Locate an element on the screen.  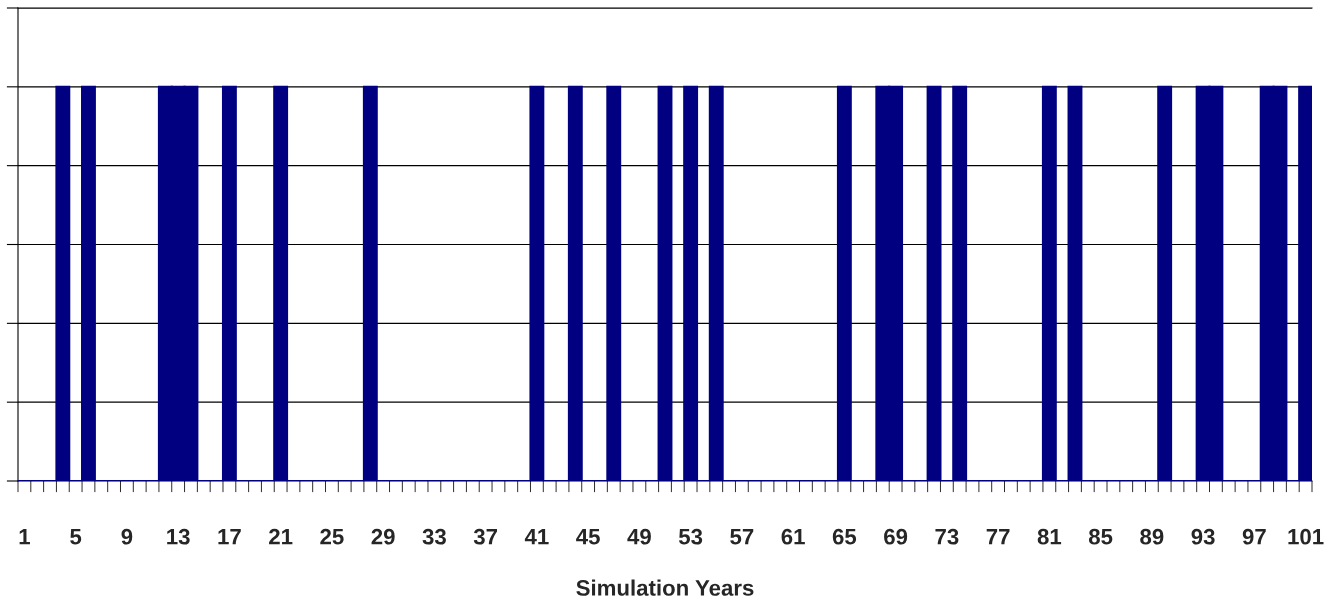
x-axis-title: Simulation Years is located at coordinates (665, 587).